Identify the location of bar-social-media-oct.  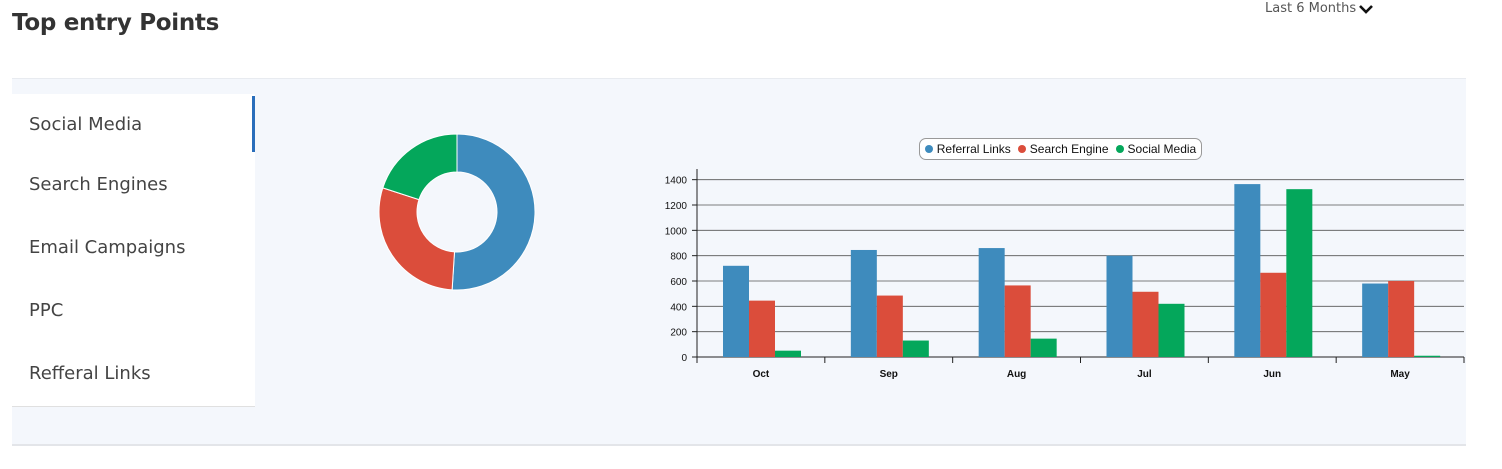
(788, 353).